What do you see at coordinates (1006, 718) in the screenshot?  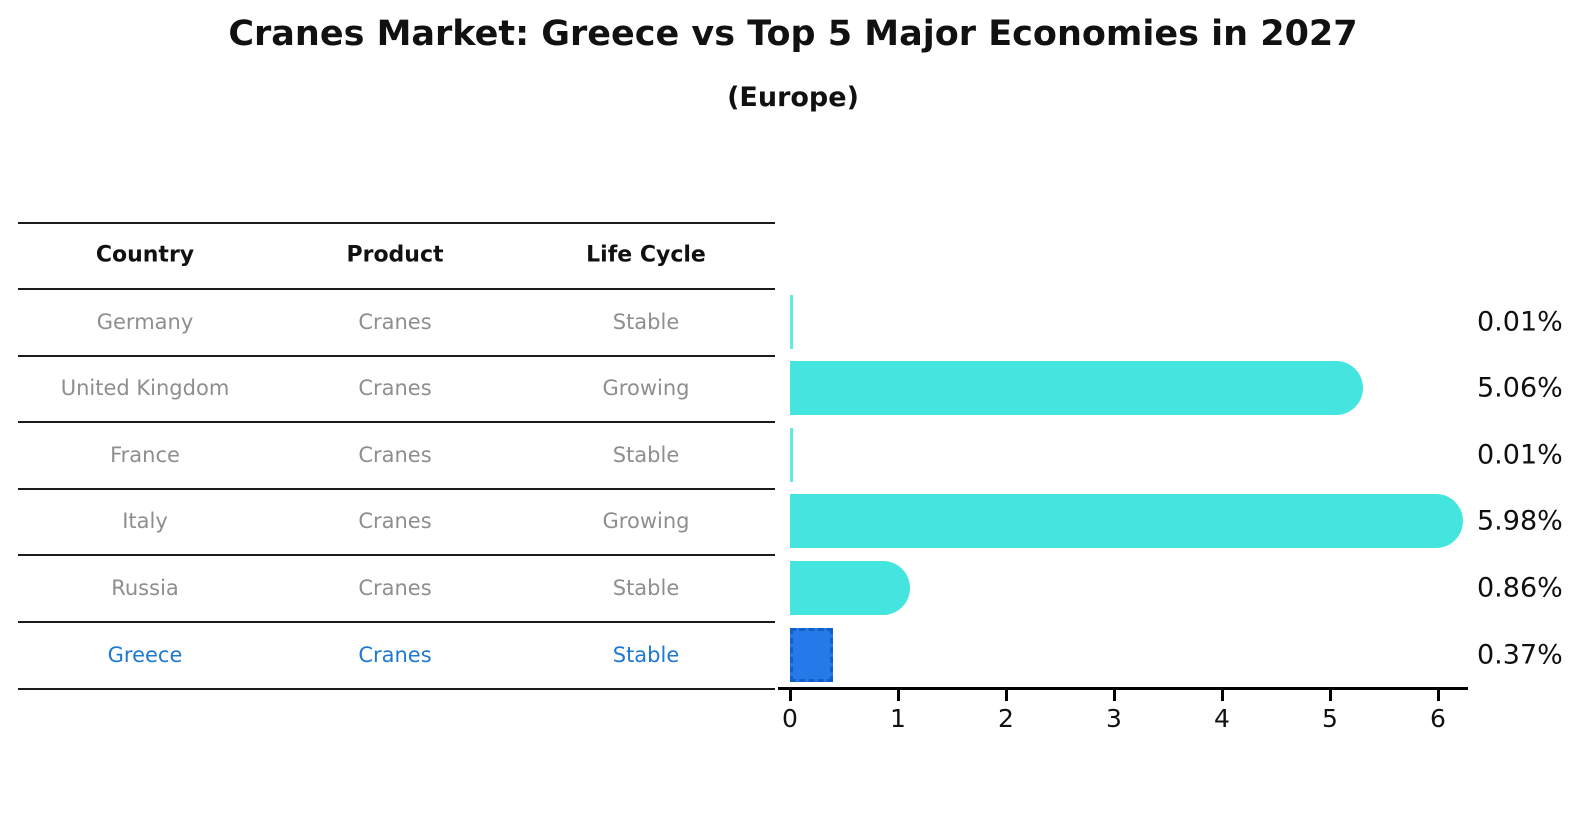 I see `x-axis-tick-label: 2` at bounding box center [1006, 718].